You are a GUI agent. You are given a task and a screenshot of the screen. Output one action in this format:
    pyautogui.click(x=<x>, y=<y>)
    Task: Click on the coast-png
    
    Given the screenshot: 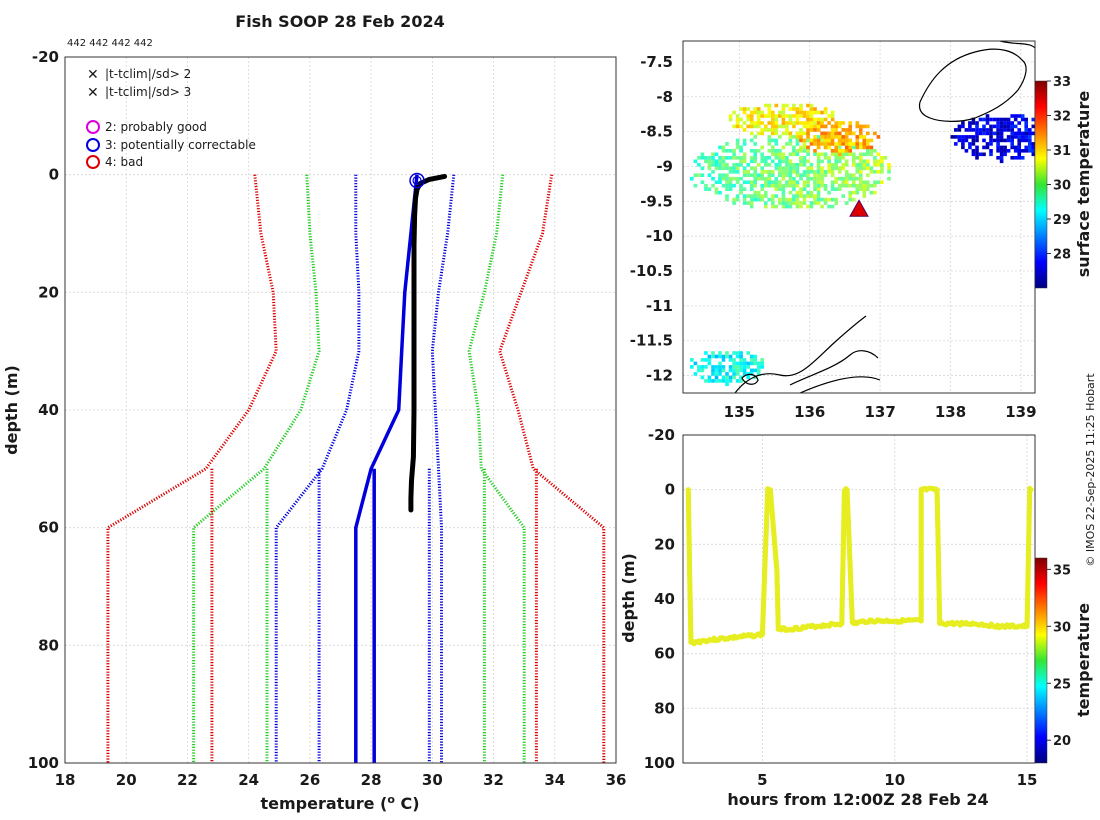 What is the action you would take?
    pyautogui.click(x=972, y=85)
    